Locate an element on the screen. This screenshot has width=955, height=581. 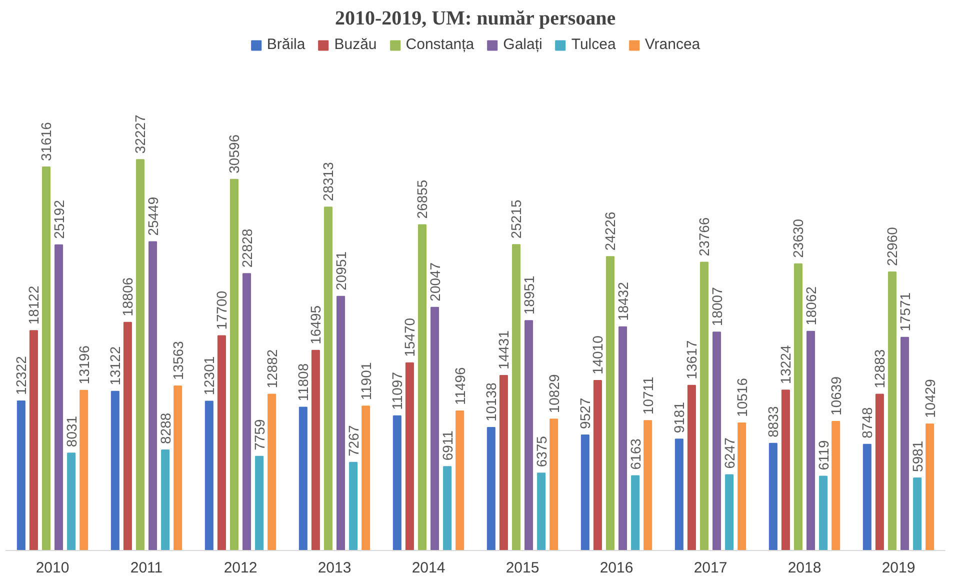
data-label: 17700 is located at coordinates (222, 310).